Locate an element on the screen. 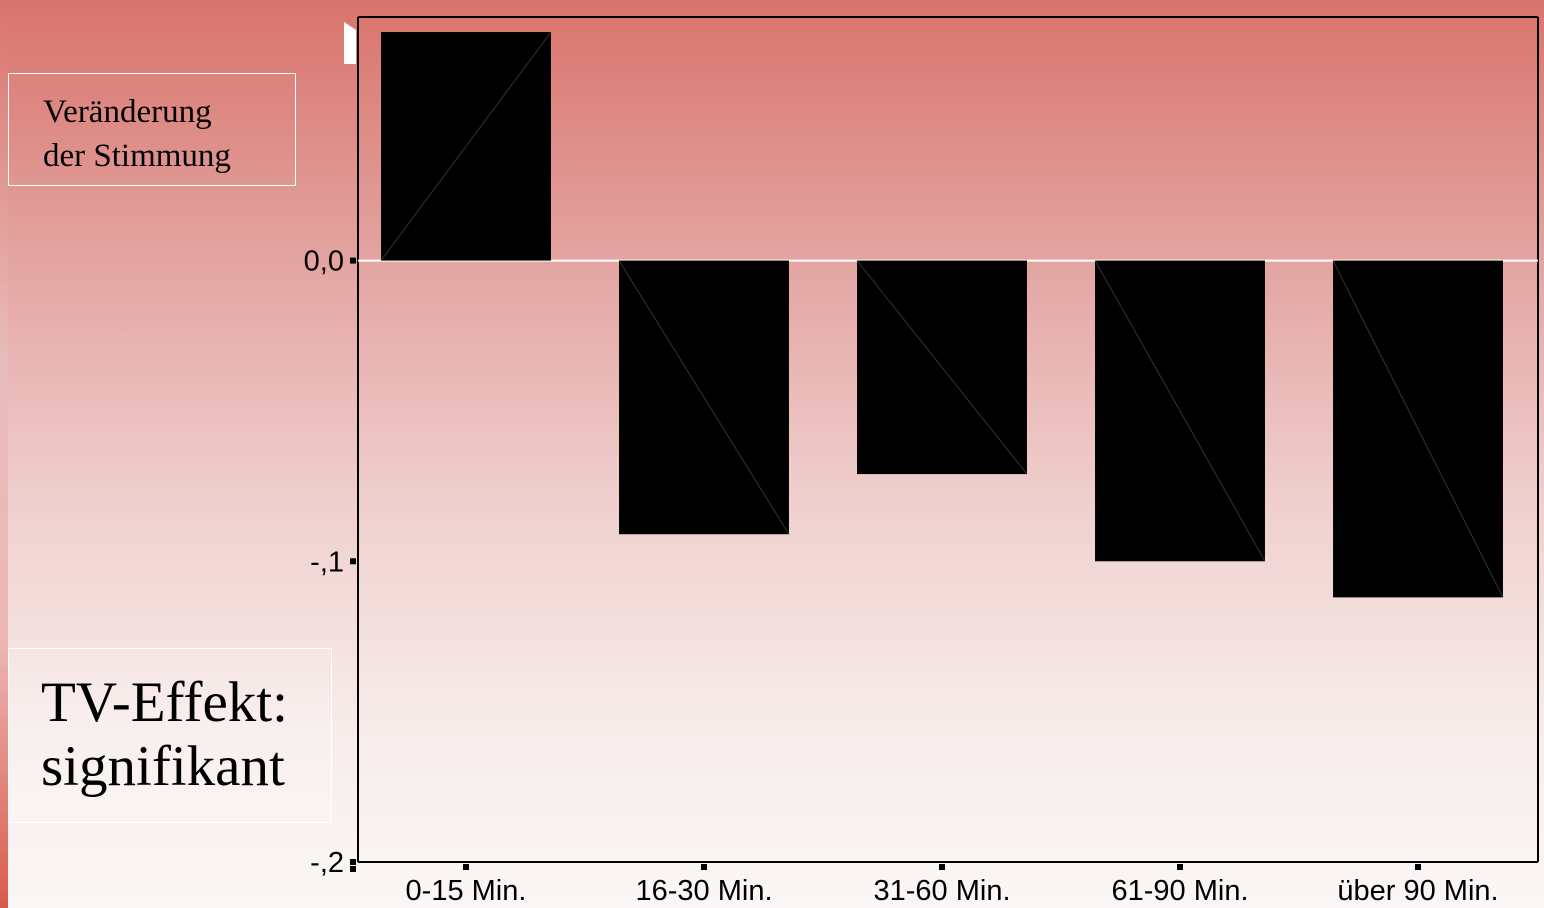 This screenshot has width=1544, height=908. significance-note: TV-Effekt: signifikant is located at coordinates (170, 735).